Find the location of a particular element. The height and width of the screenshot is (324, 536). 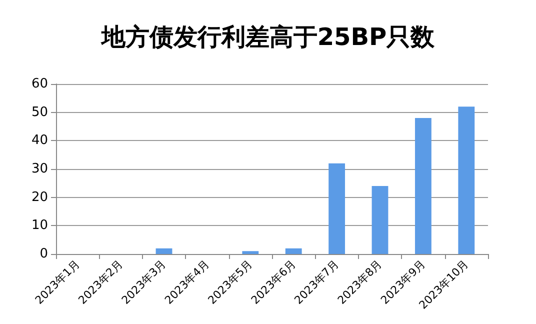

y-tick-label: 20 is located at coordinates (39, 197).